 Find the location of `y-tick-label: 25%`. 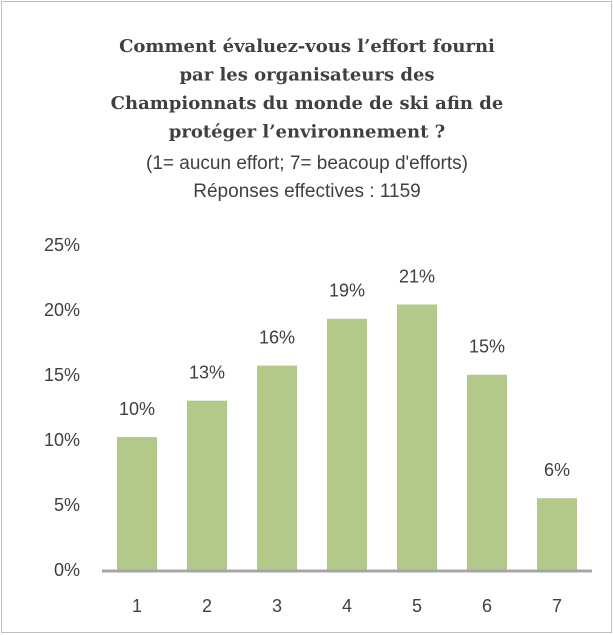

y-tick-label: 25% is located at coordinates (62, 245).